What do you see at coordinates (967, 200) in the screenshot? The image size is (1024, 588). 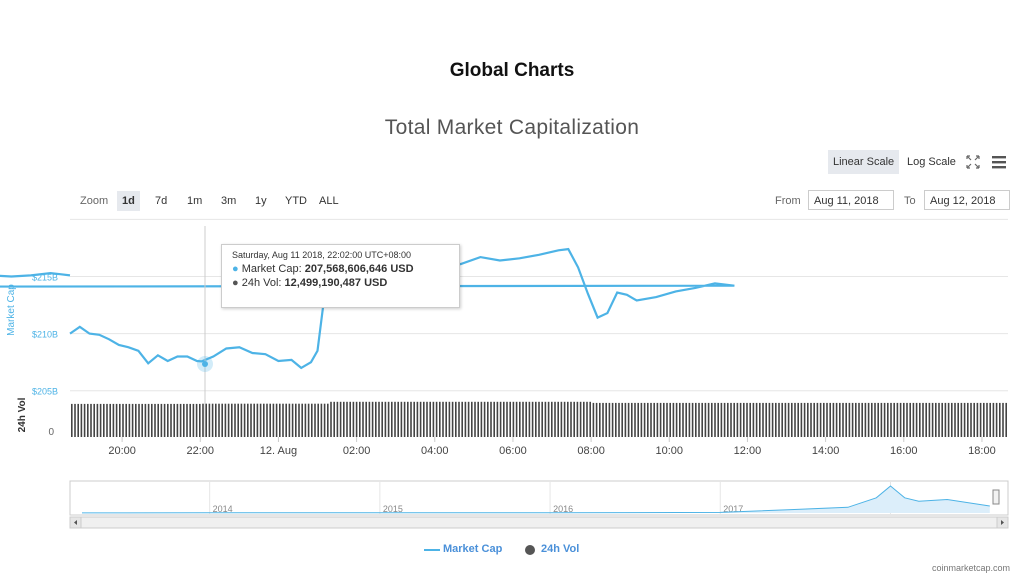 I see `to-date-input: Aug 12, 2018` at bounding box center [967, 200].